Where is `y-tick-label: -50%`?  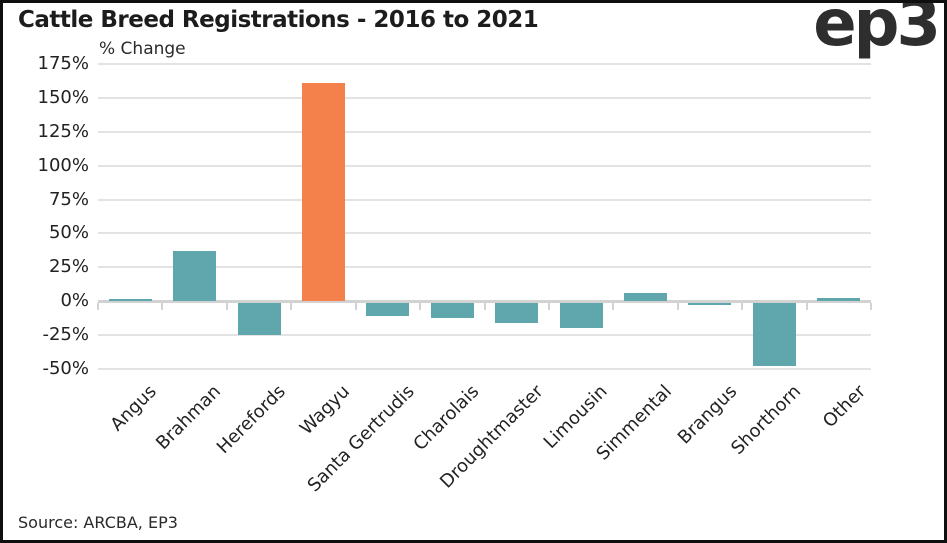
y-tick-label: -50% is located at coordinates (65, 368).